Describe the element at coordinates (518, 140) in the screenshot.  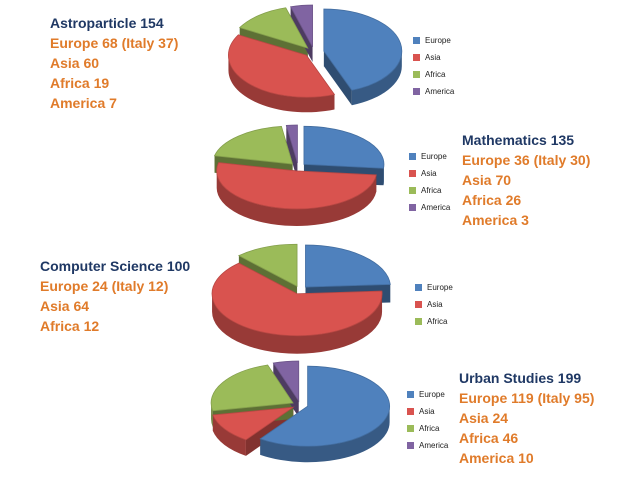
I see `chart-2-title: Mathematics 135` at that location.